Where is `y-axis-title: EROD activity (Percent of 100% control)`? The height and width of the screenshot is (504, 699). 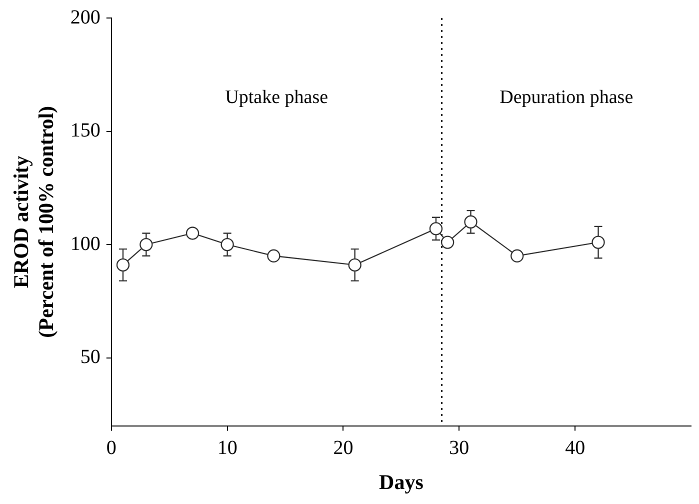
y-axis-title: EROD activity (Percent of 100% control) is located at coordinates (33, 222).